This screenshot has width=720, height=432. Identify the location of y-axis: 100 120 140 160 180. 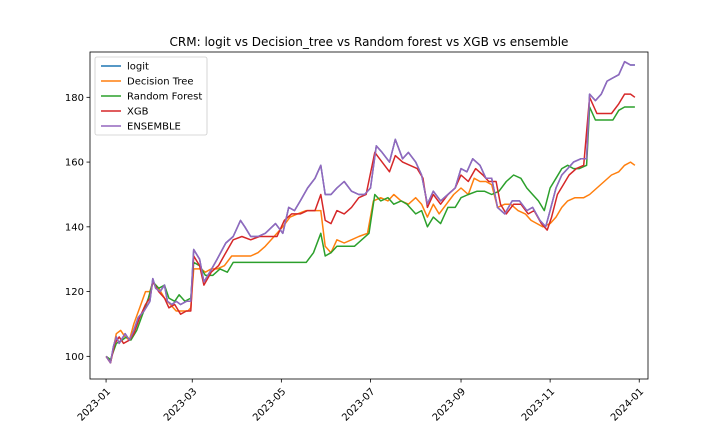
(77, 228).